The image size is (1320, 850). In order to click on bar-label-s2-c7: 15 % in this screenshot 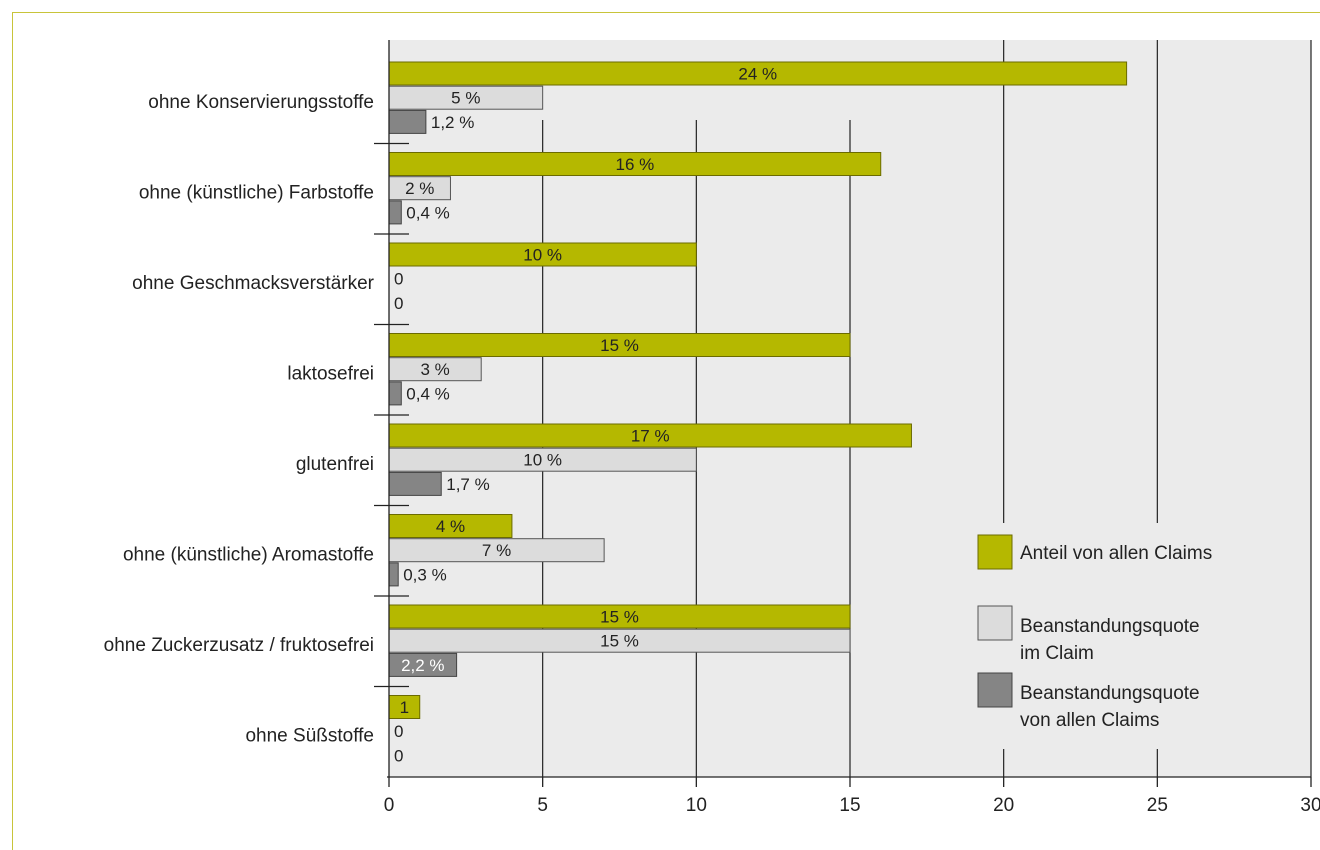, I will do `click(619, 641)`.